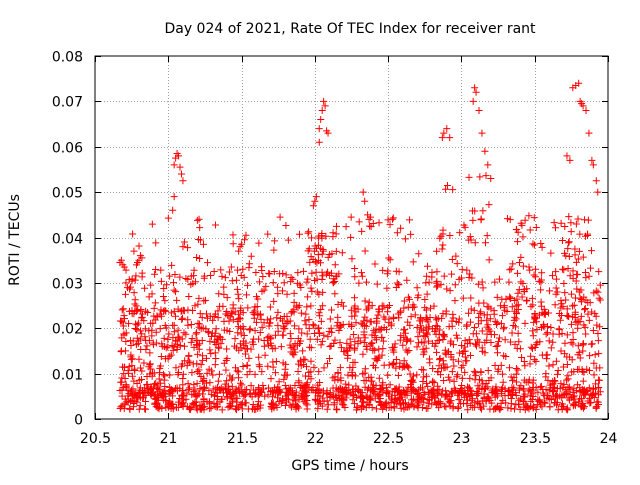 The width and height of the screenshot is (640, 485). Describe the element at coordinates (67, 240) in the screenshot. I see `y-tick-label: 0.04` at that location.